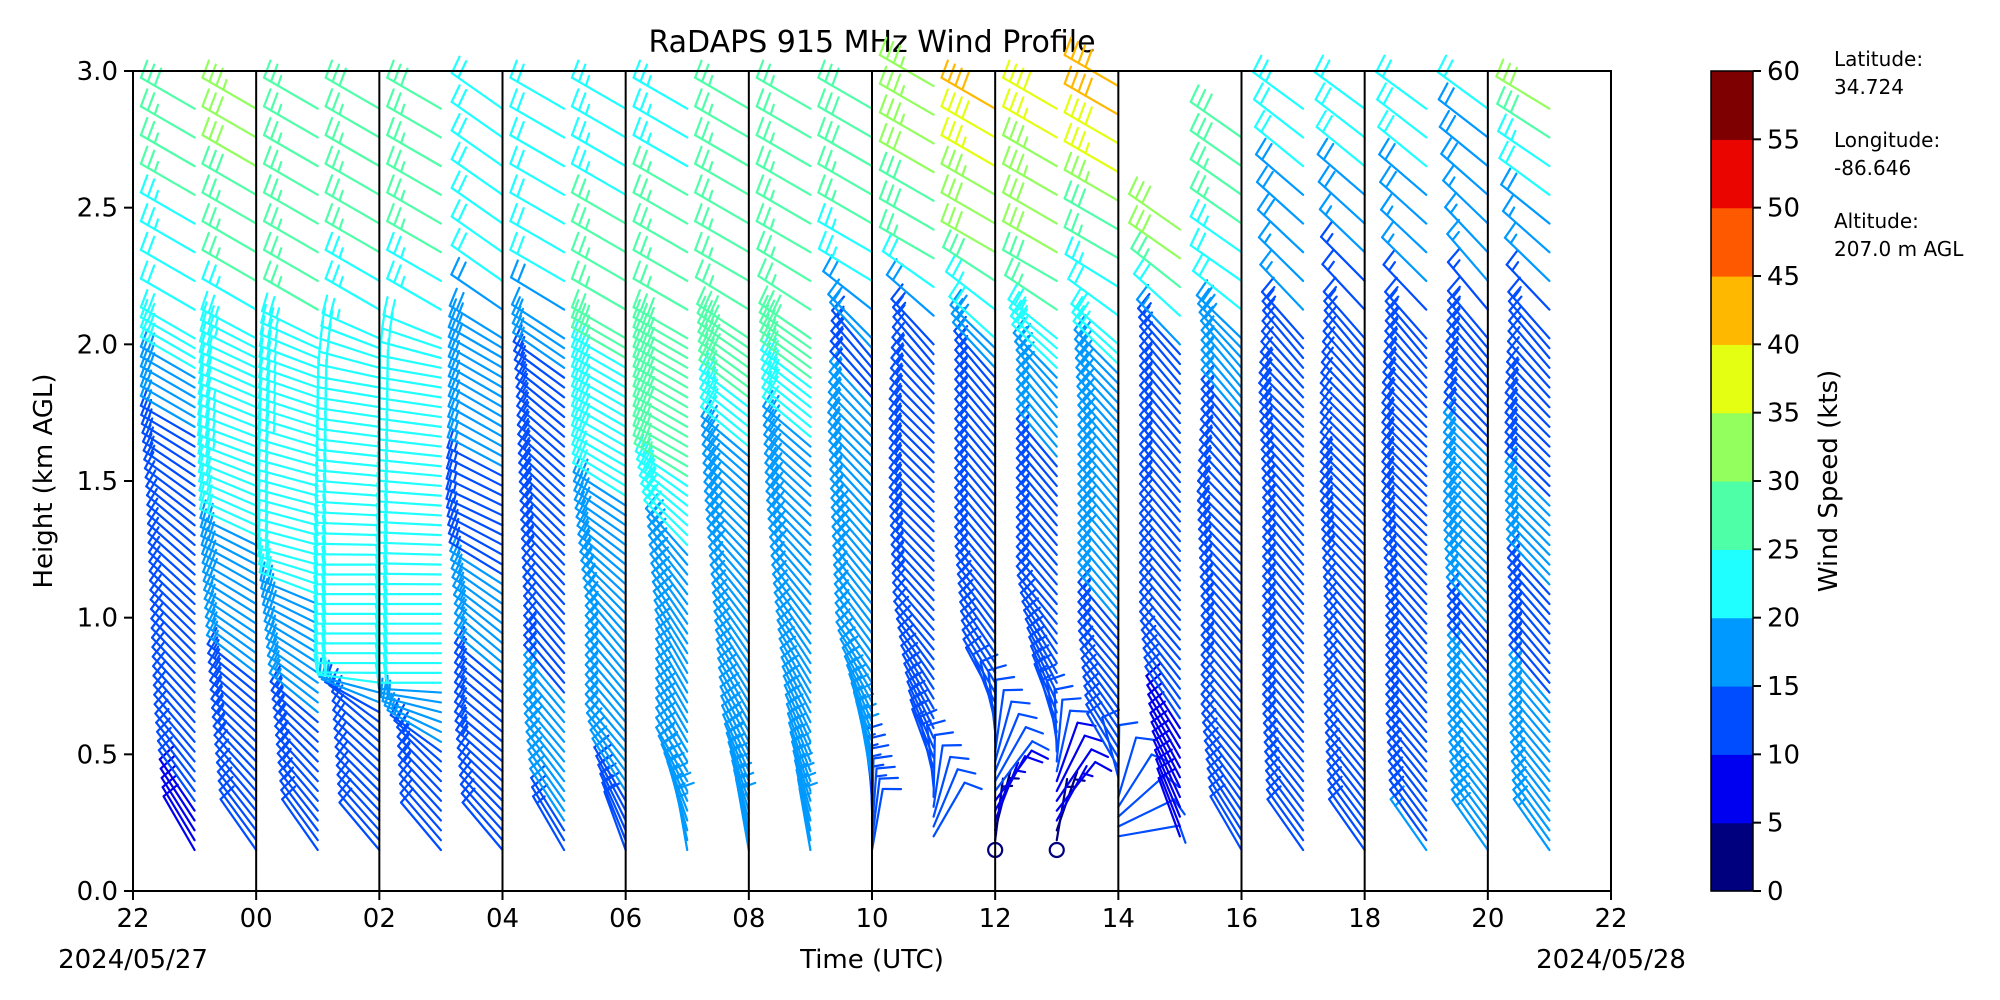 This screenshot has height=1000, width=2000. I want to click on colorbar-tick-label: 30, so click(1783, 482).